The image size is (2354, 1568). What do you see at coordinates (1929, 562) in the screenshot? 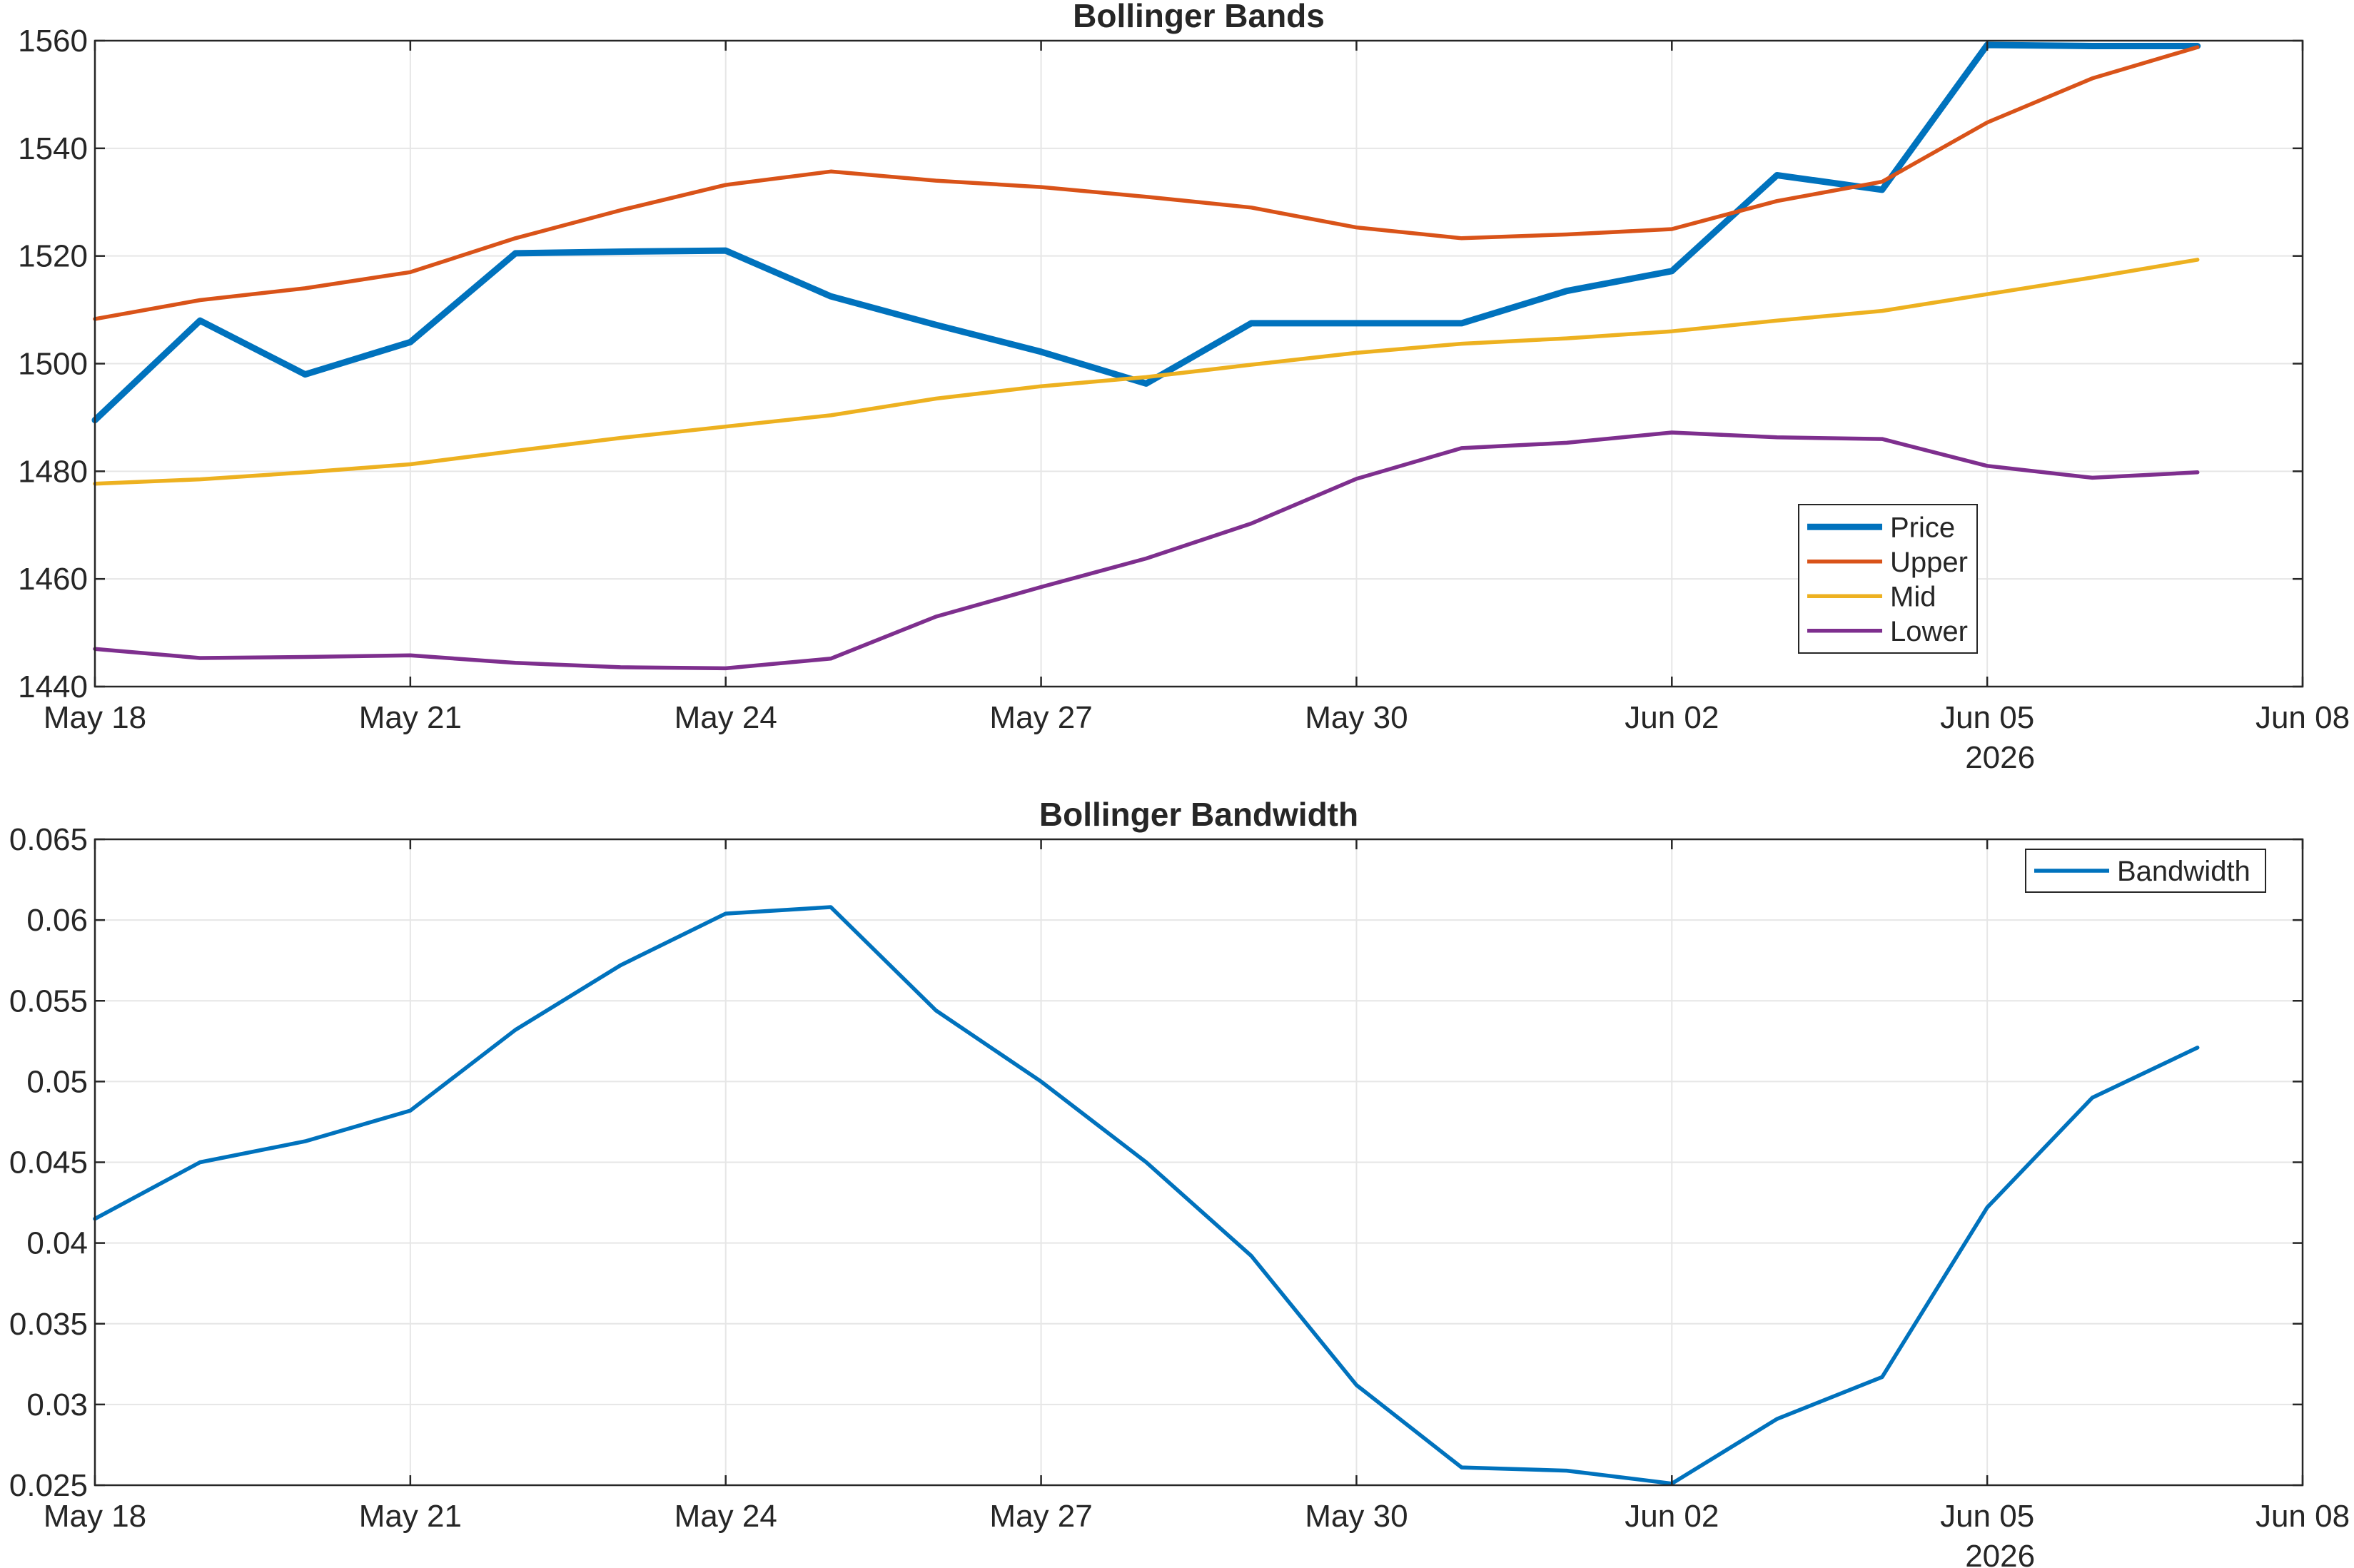
I see `legend-label-upper: Upper` at bounding box center [1929, 562].